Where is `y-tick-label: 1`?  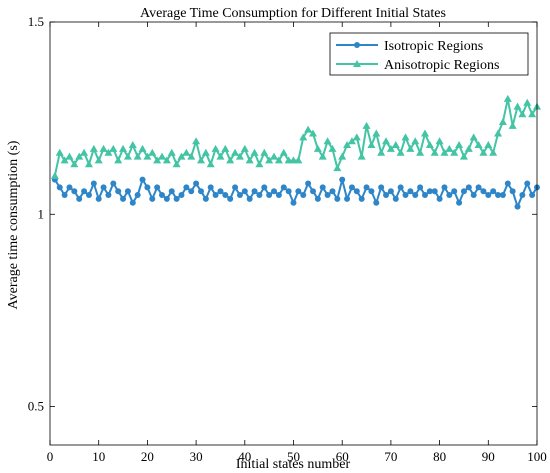
y-tick-label: 1 is located at coordinates (41, 213).